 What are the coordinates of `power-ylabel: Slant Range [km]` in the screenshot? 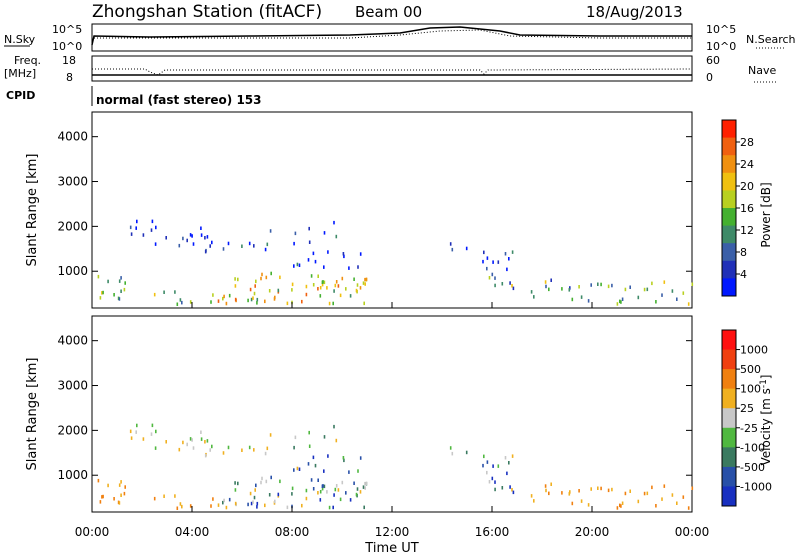 It's located at (32, 210).